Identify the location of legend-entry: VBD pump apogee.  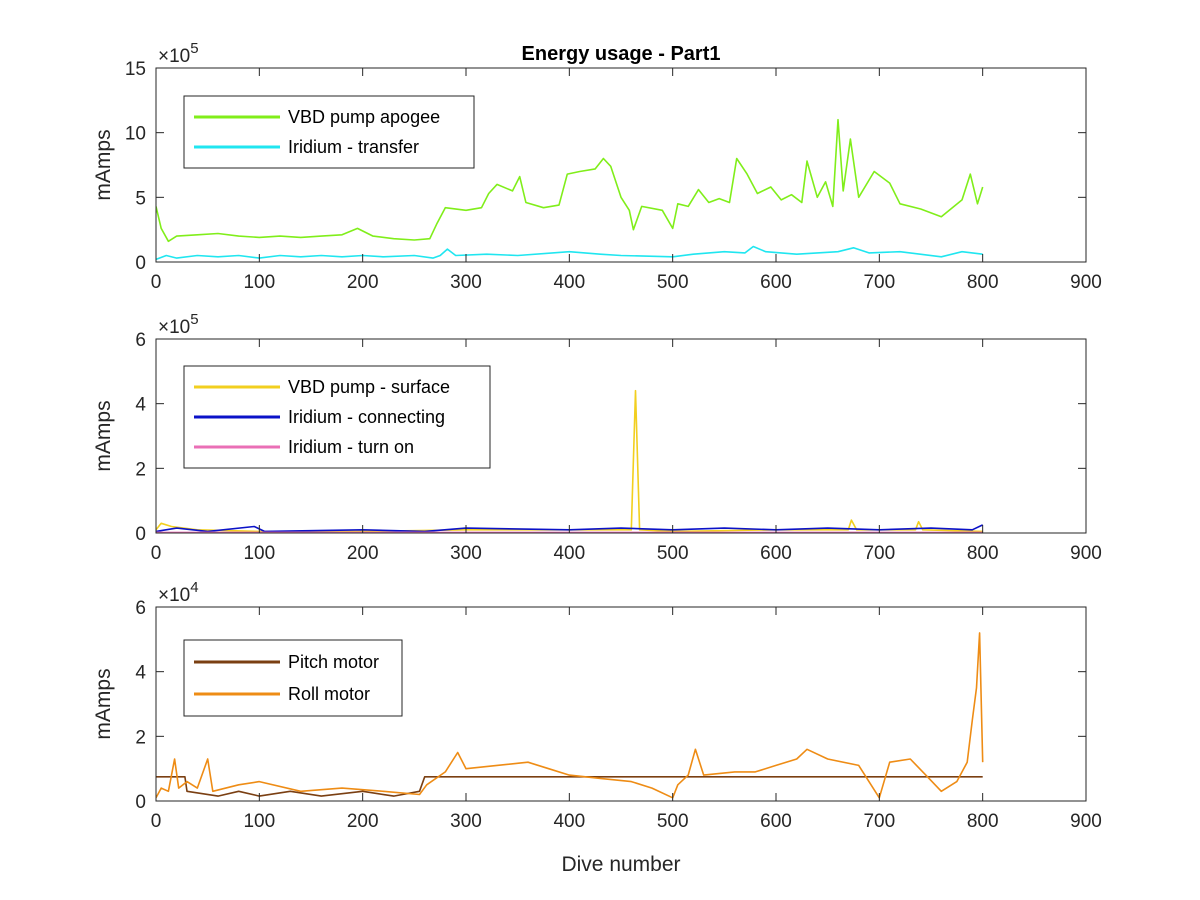
(364, 117).